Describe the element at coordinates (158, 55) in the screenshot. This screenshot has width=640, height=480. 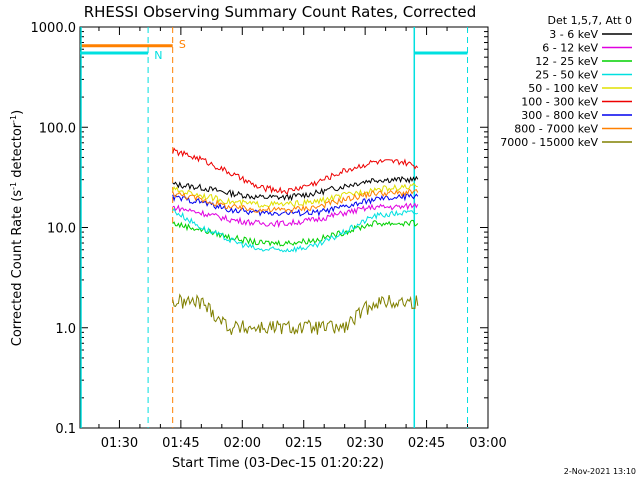
I see `flag-label-N: N` at that location.